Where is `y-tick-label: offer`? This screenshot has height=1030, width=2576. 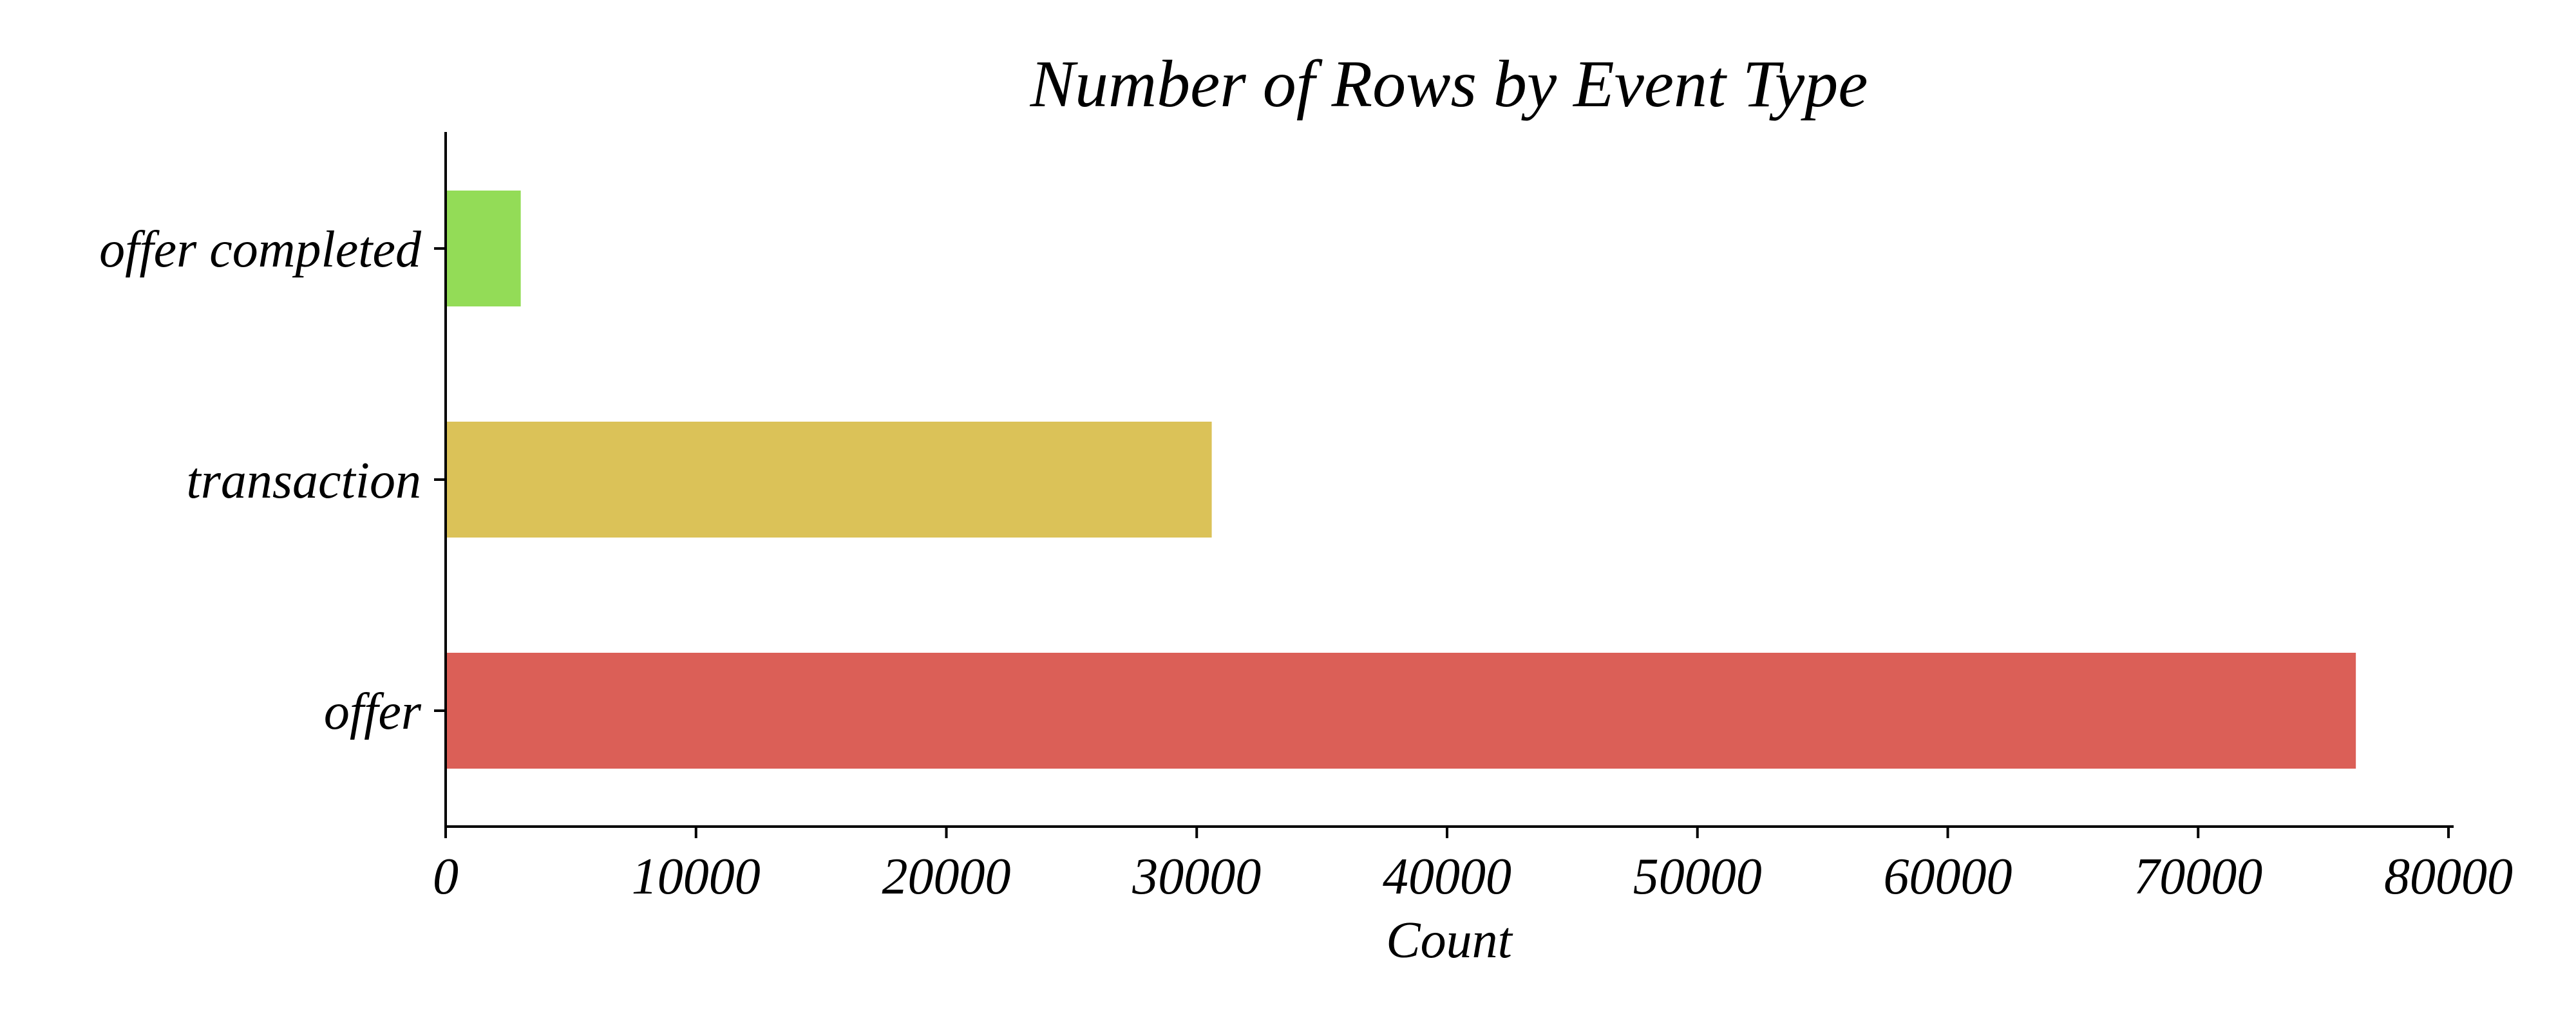
y-tick-label: offer is located at coordinates (373, 712).